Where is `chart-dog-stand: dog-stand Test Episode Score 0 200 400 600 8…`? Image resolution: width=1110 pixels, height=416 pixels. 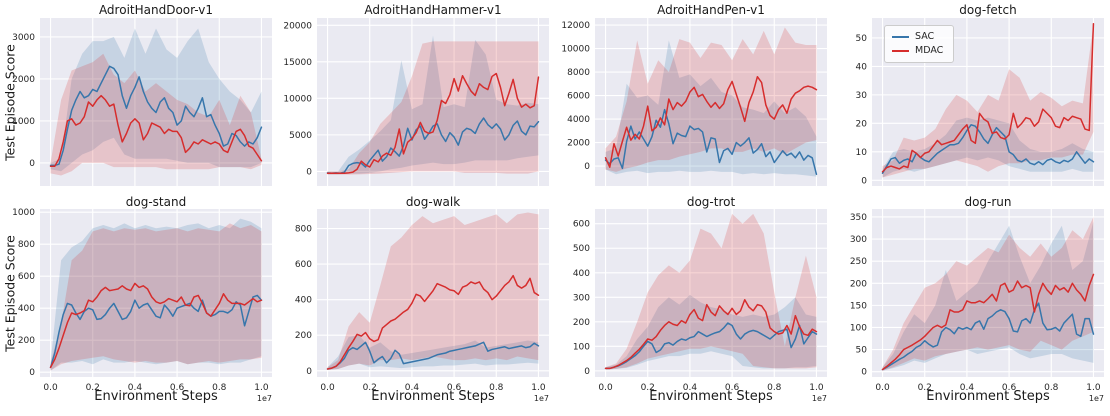
chart-dog-stand: dog-stand Test Episode Score 0 200 400 600 8… is located at coordinates (139, 304).